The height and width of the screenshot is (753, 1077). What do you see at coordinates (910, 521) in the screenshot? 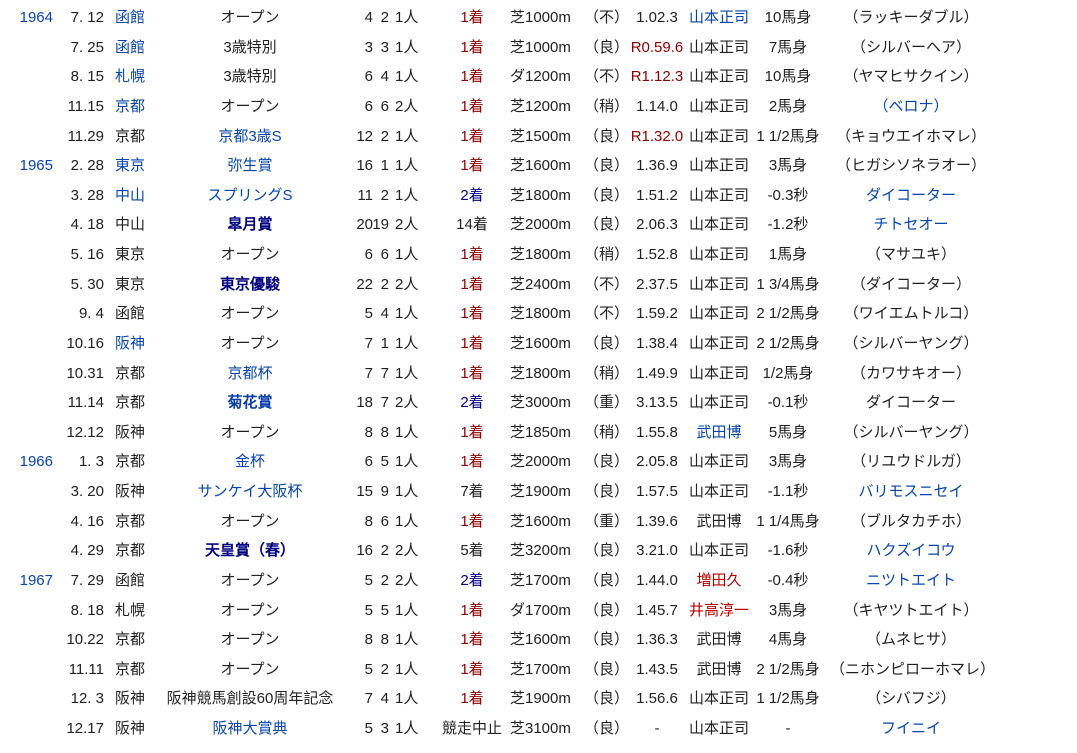
I see `cell-opponent: （ブルタカチホ）` at bounding box center [910, 521].